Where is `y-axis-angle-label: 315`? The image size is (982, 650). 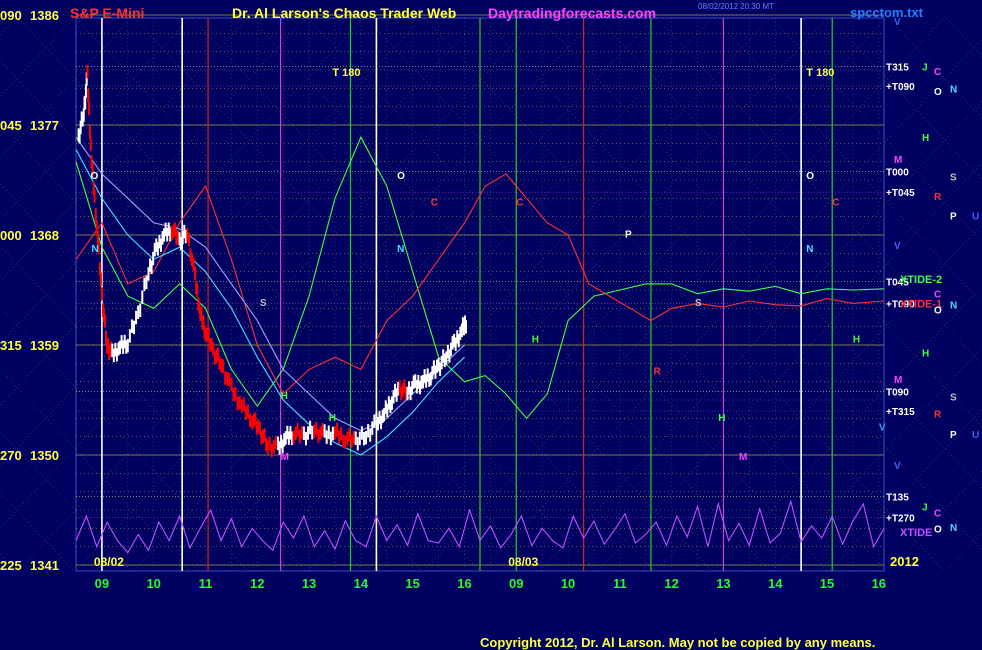
y-axis-angle-label: 315 is located at coordinates (11, 345).